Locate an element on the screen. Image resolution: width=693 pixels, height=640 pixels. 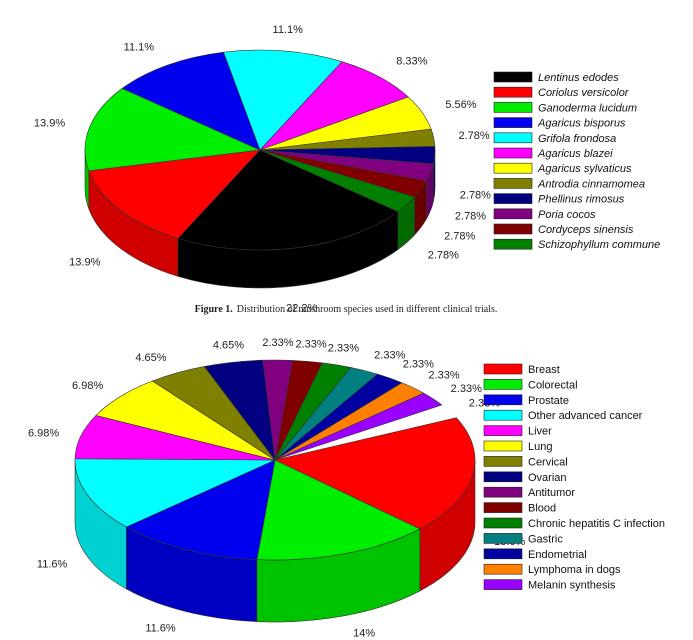
value-label-other-advanced-cancer: 11.6% is located at coordinates (52, 565).